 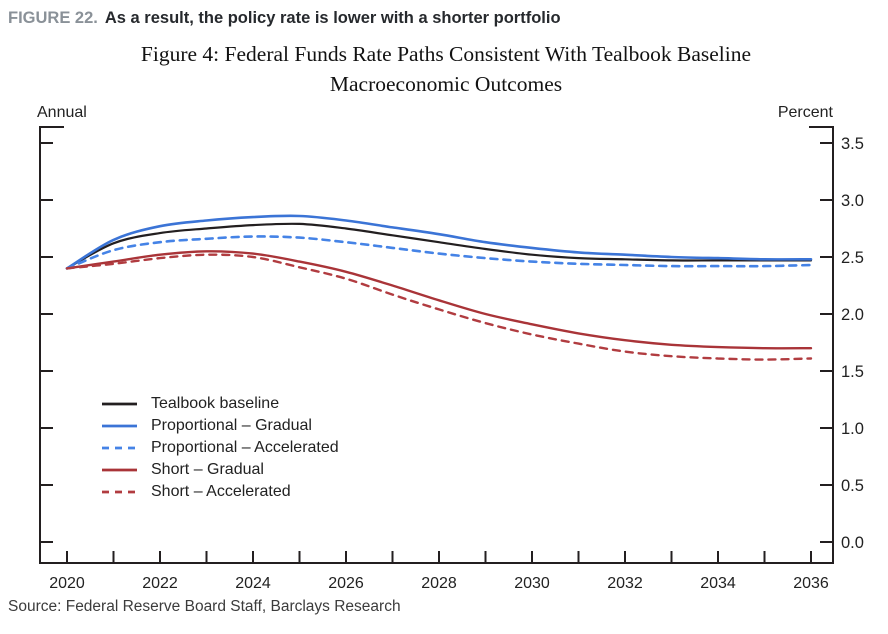 What do you see at coordinates (852, 486) in the screenshot?
I see `y-tick-label: 0.5` at bounding box center [852, 486].